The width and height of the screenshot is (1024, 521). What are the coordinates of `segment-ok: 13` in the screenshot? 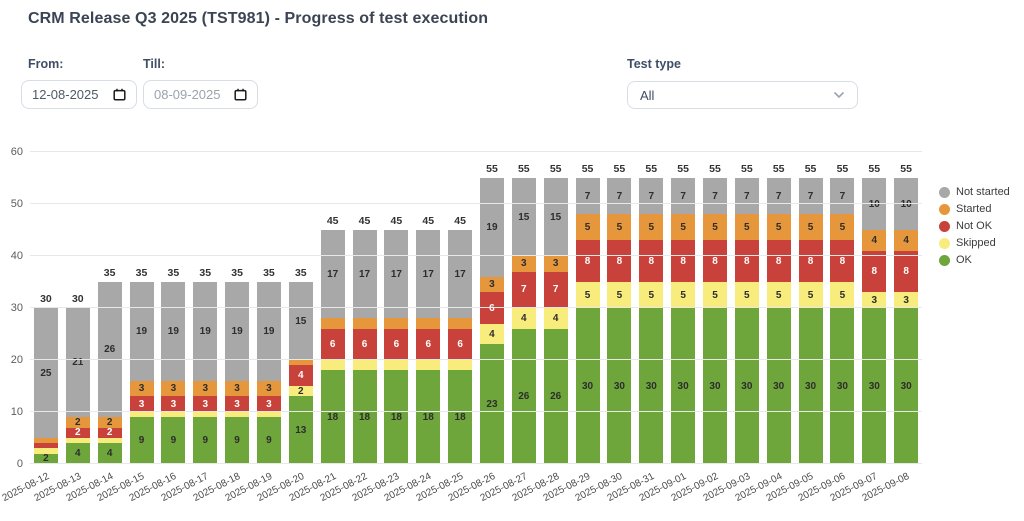 It's located at (300, 430).